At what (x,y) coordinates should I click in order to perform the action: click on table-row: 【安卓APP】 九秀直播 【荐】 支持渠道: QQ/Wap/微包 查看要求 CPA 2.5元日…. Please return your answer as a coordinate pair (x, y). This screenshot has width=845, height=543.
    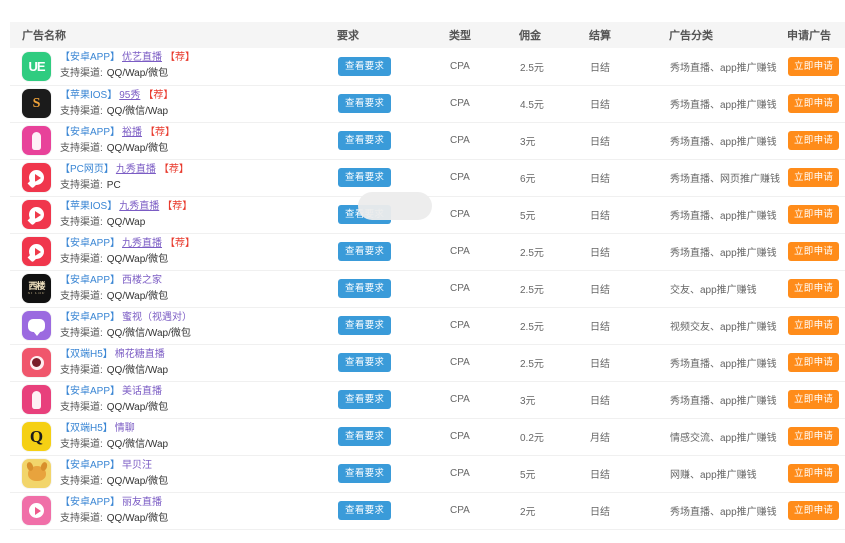
    Looking at the image, I should click on (427, 251).